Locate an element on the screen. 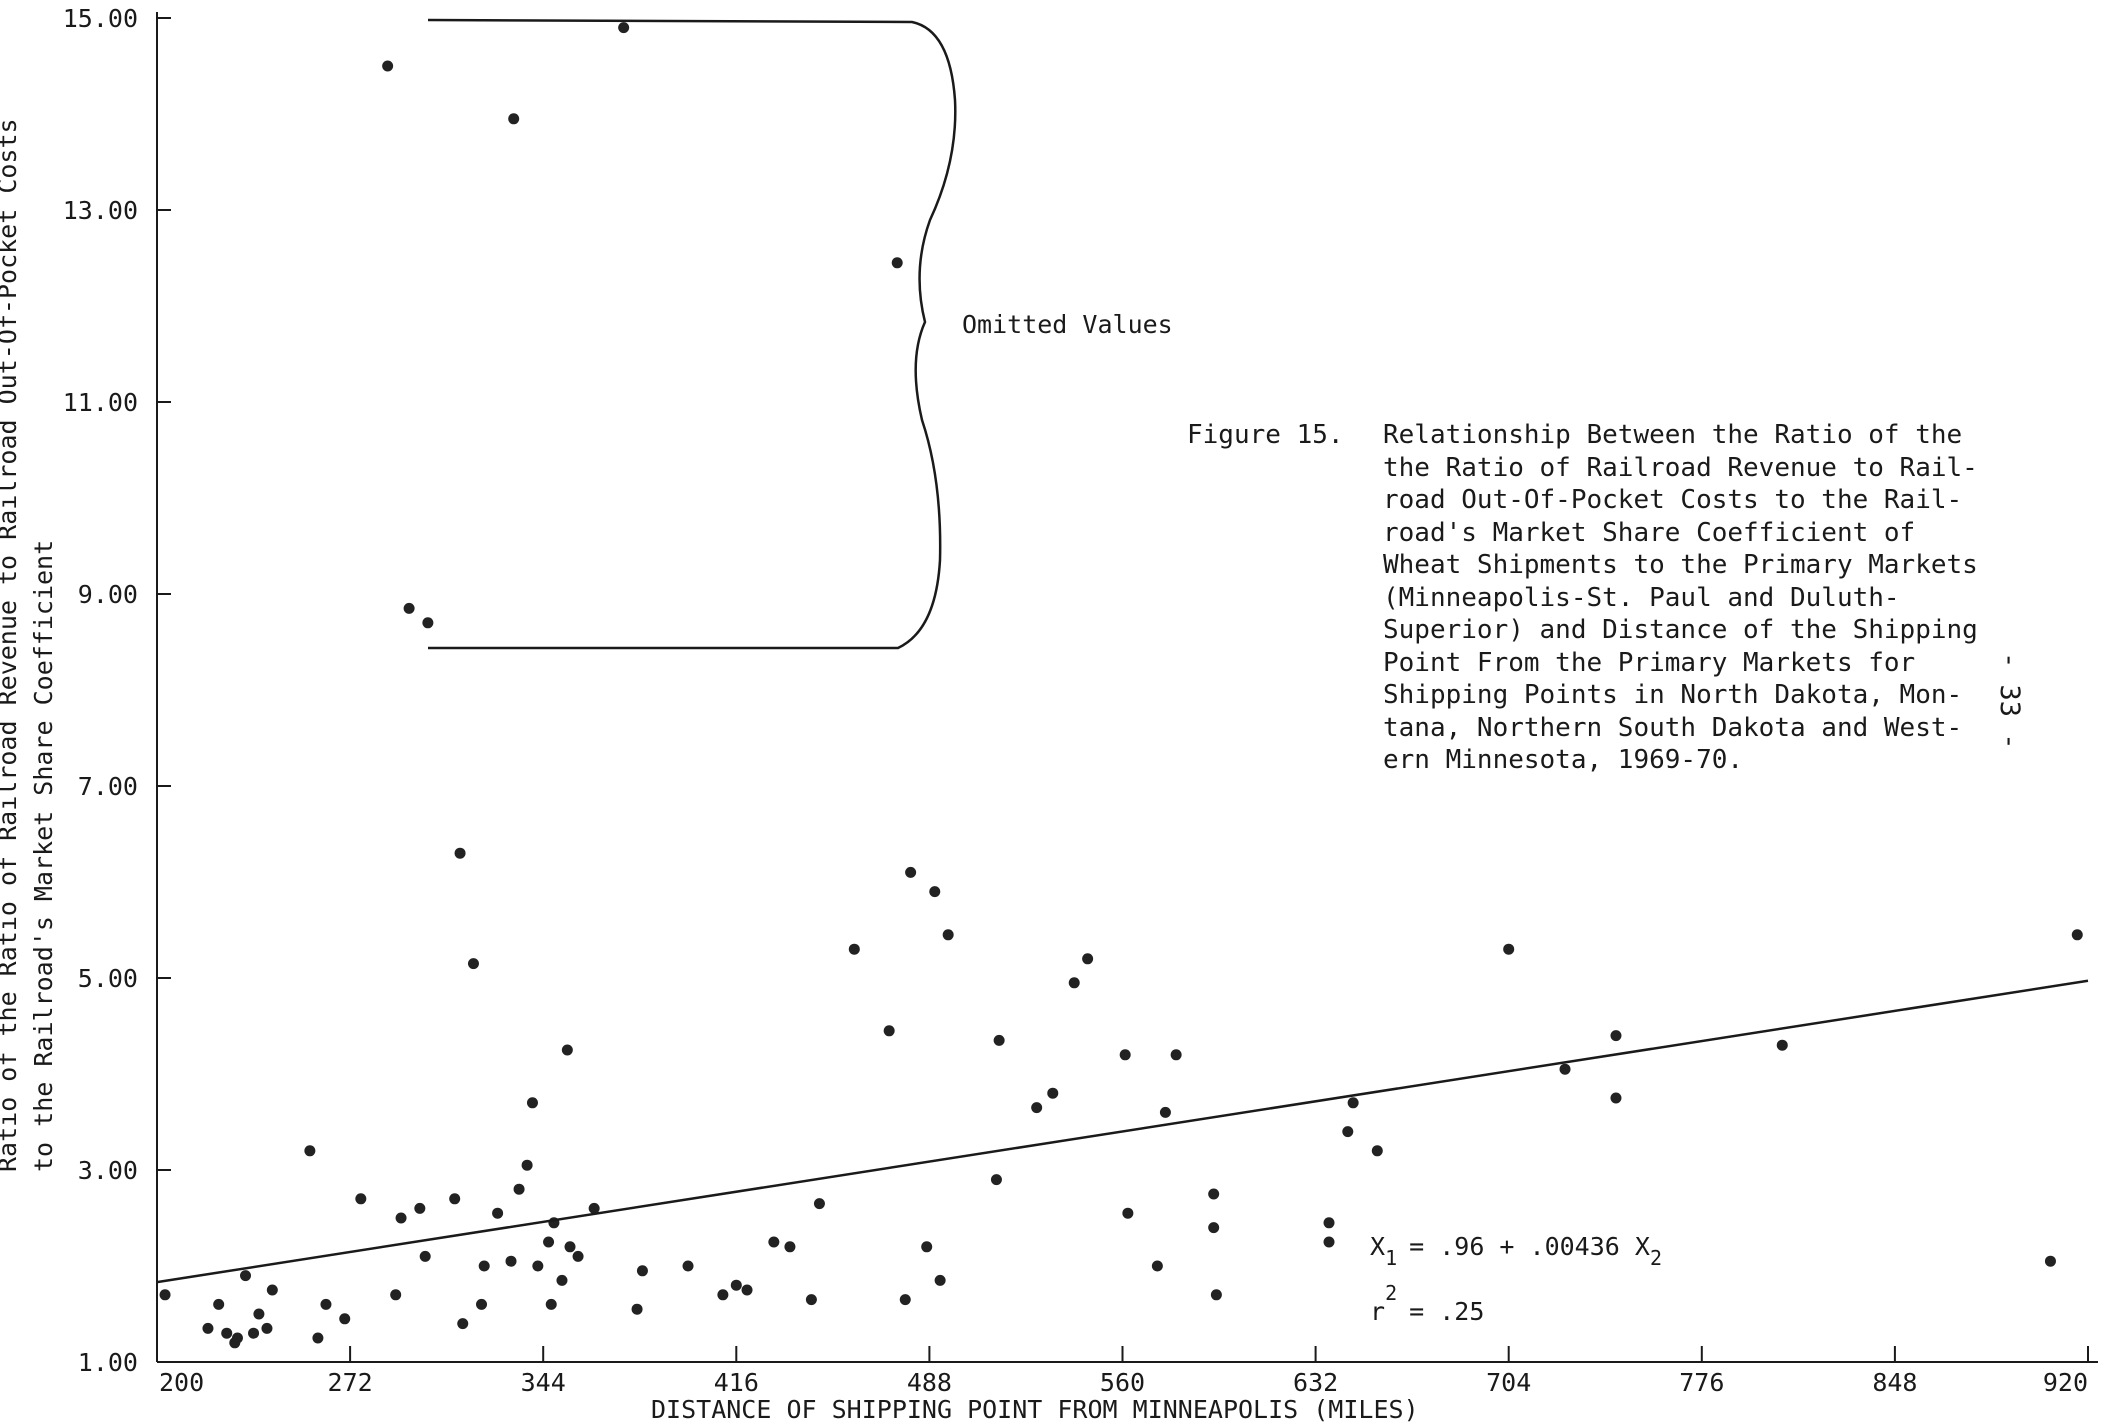 The height and width of the screenshot is (1424, 2112). x-tick-label: 704 is located at coordinates (1508, 1382).